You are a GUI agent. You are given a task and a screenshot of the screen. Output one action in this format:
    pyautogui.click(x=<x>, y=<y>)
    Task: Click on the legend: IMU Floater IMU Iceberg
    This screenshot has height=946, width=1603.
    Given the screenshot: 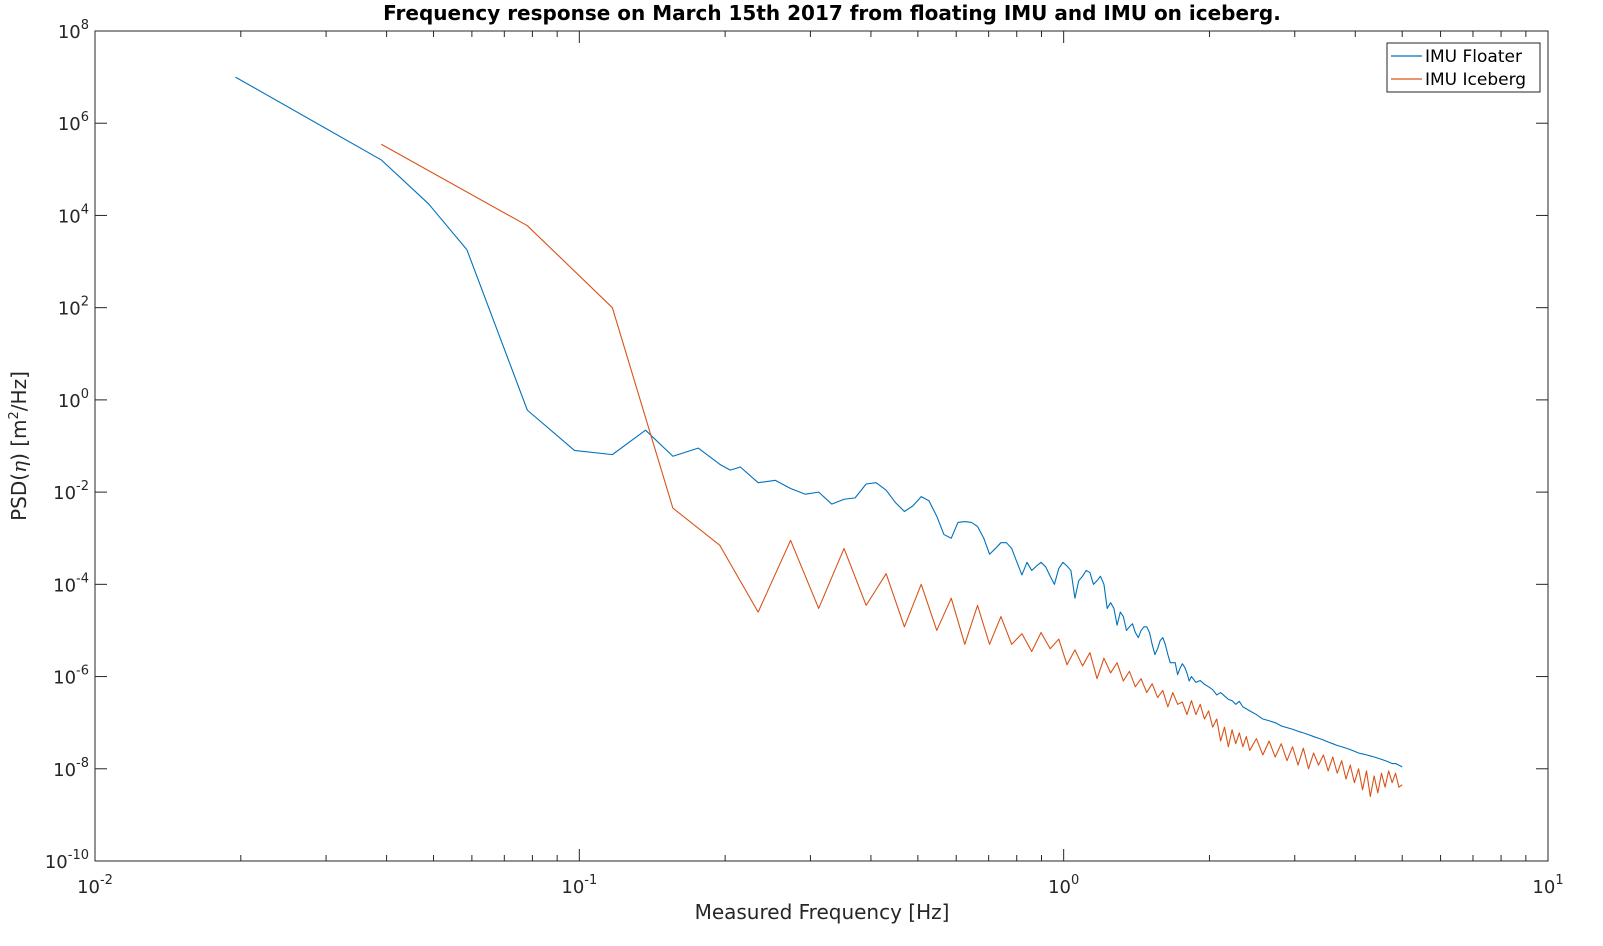 What is the action you would take?
    pyautogui.click(x=1463, y=67)
    